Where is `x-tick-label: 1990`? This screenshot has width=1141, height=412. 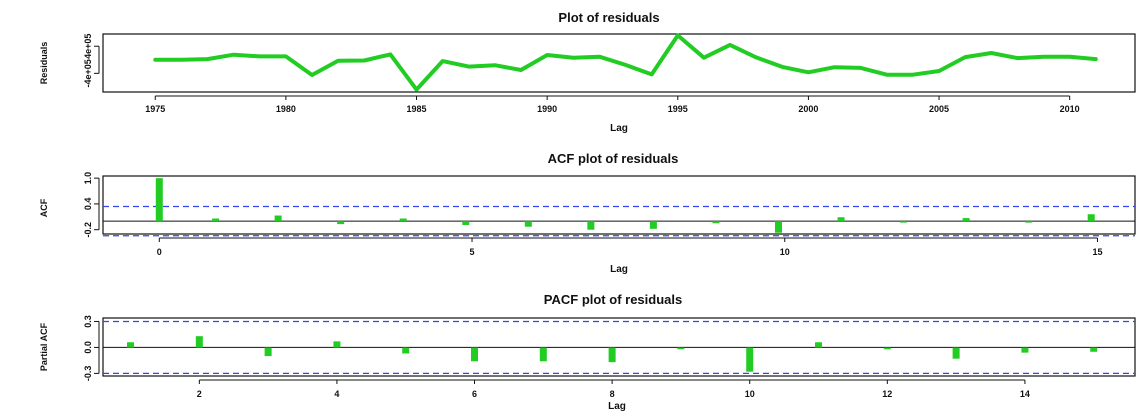 x-tick-label: 1990 is located at coordinates (547, 109).